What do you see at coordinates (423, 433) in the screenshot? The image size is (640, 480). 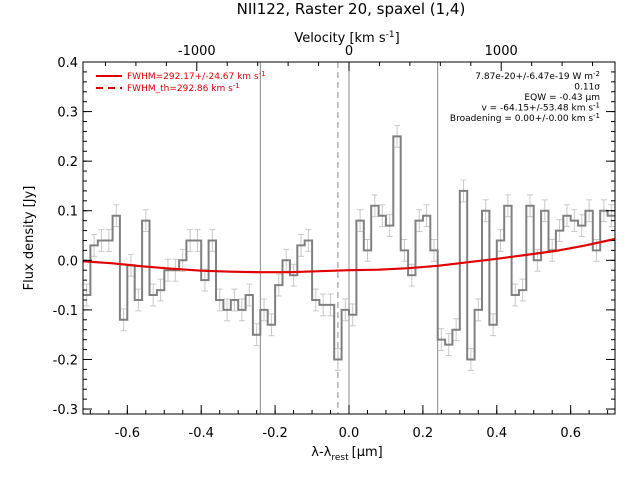 I see `x-tick-label: 0.2` at bounding box center [423, 433].